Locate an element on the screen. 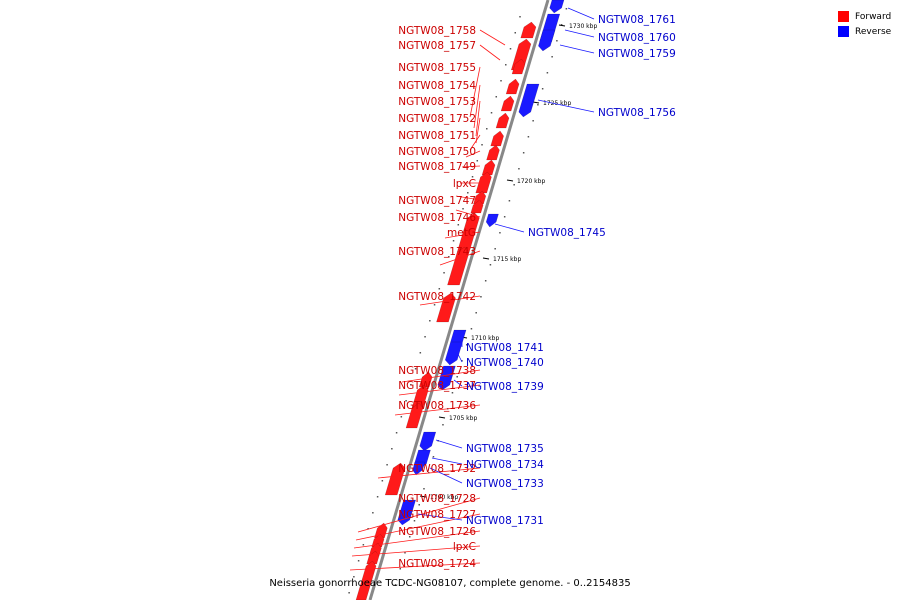 The width and height of the screenshot is (900, 600). gene-label-forward: NGTW08_1747 is located at coordinates (437, 201).